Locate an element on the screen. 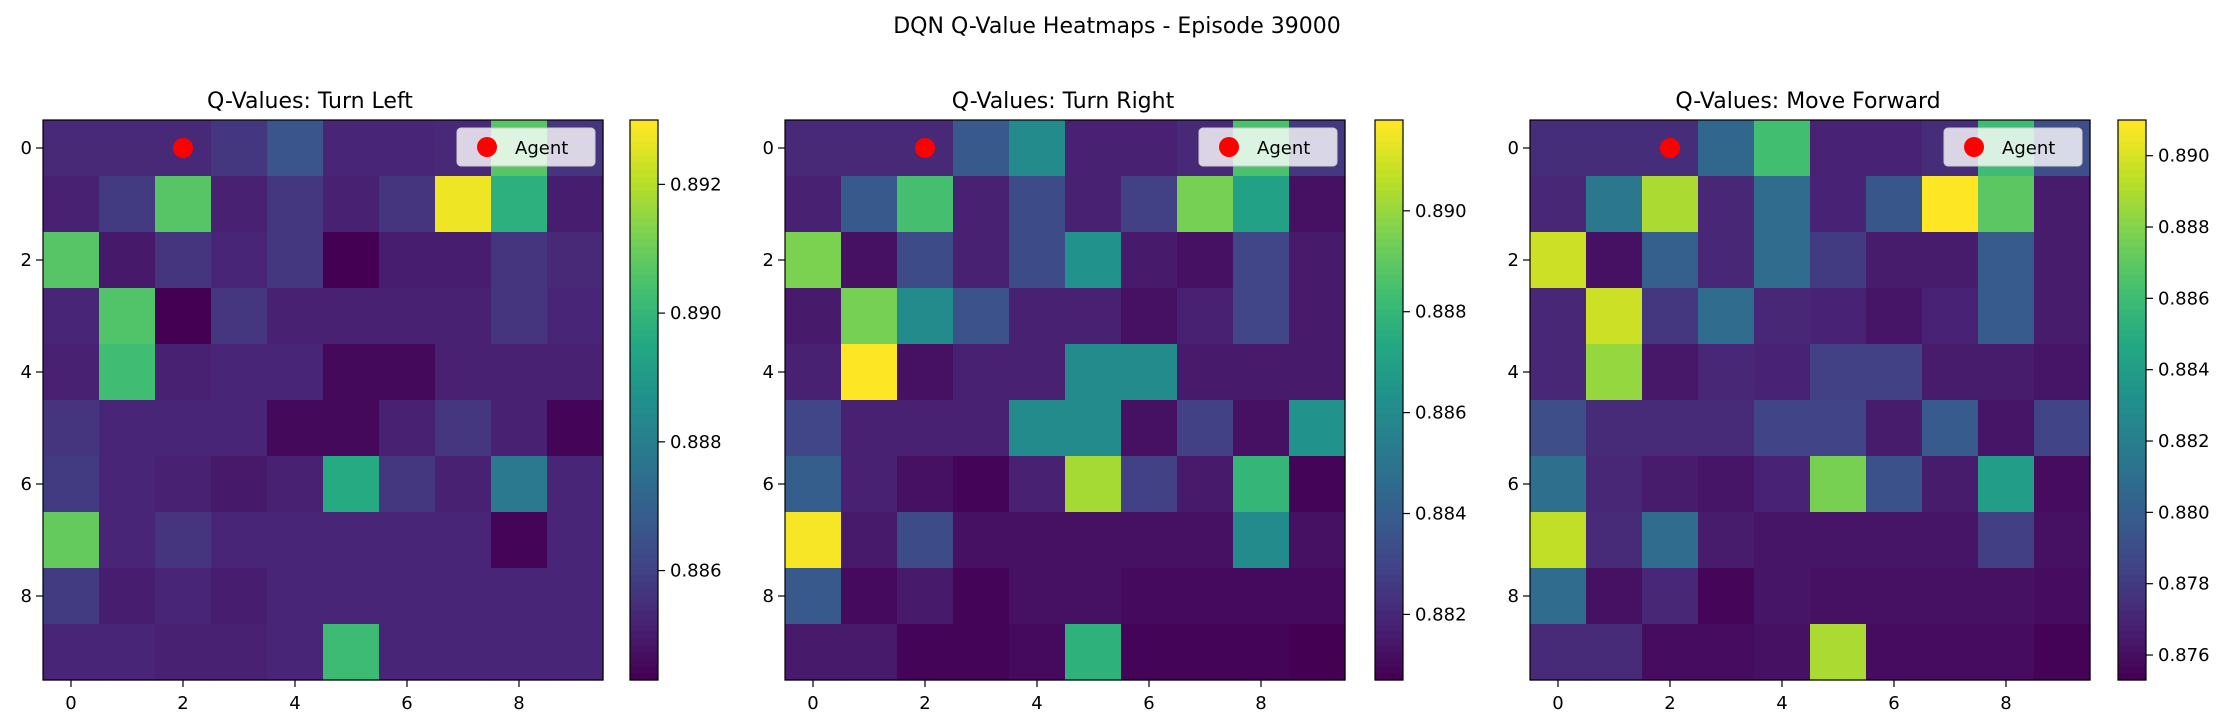 The width and height of the screenshot is (2235, 728). legend-box is located at coordinates (1268, 147).